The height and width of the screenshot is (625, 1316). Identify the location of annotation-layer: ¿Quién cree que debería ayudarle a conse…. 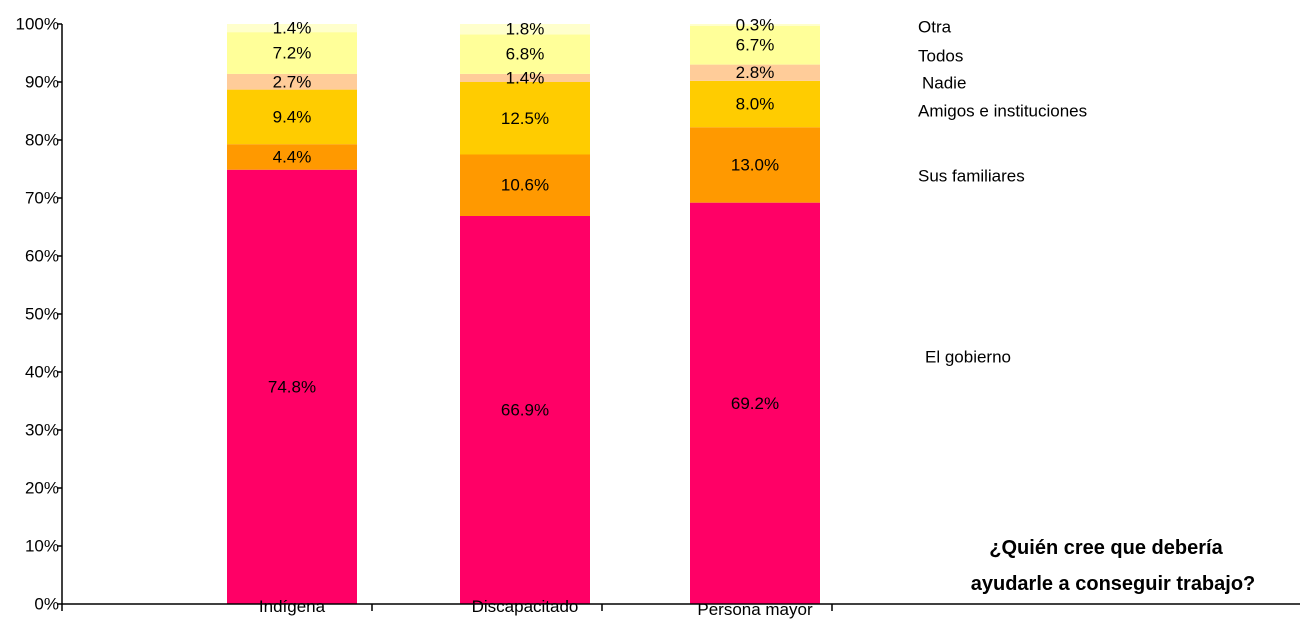
(1113, 566).